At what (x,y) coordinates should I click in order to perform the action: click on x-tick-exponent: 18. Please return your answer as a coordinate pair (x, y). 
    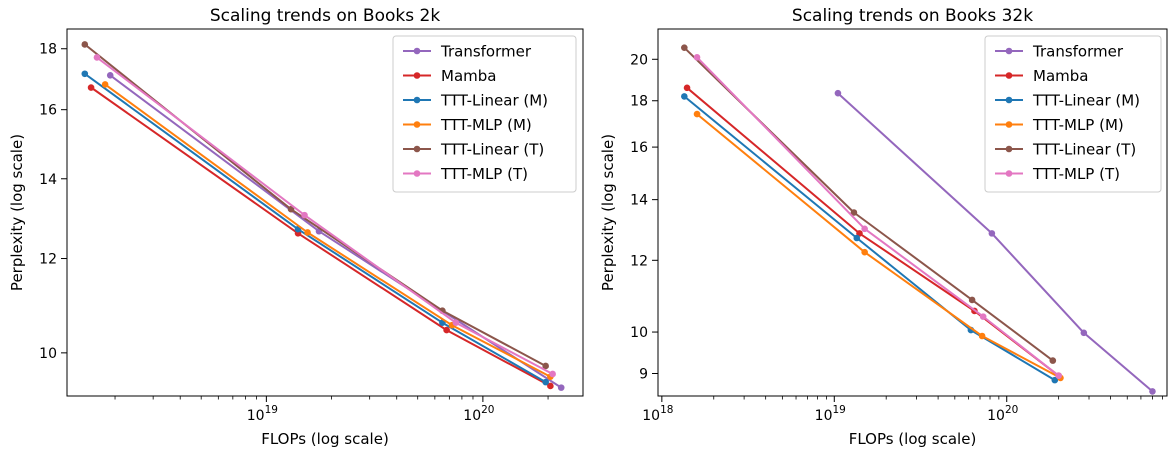
    Looking at the image, I should click on (666, 410).